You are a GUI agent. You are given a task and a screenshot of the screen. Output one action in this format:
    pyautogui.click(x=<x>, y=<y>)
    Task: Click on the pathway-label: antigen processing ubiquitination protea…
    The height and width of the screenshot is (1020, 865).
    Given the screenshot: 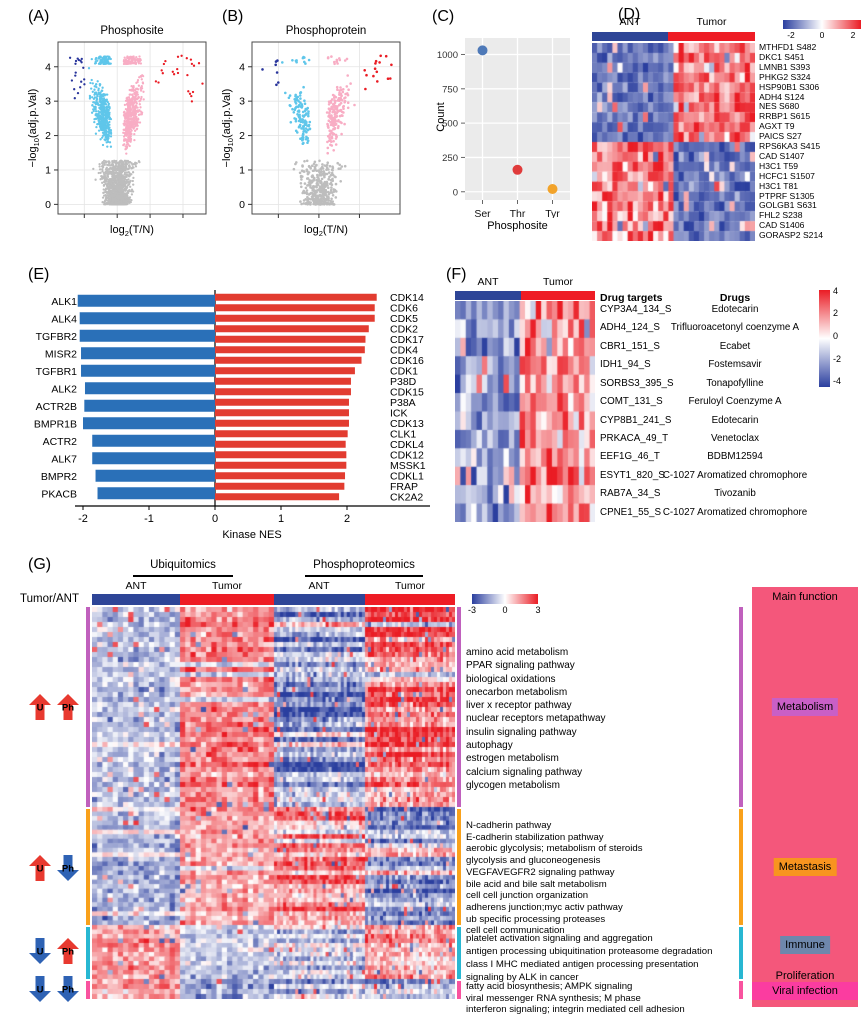 What is the action you would take?
    pyautogui.click(x=589, y=951)
    